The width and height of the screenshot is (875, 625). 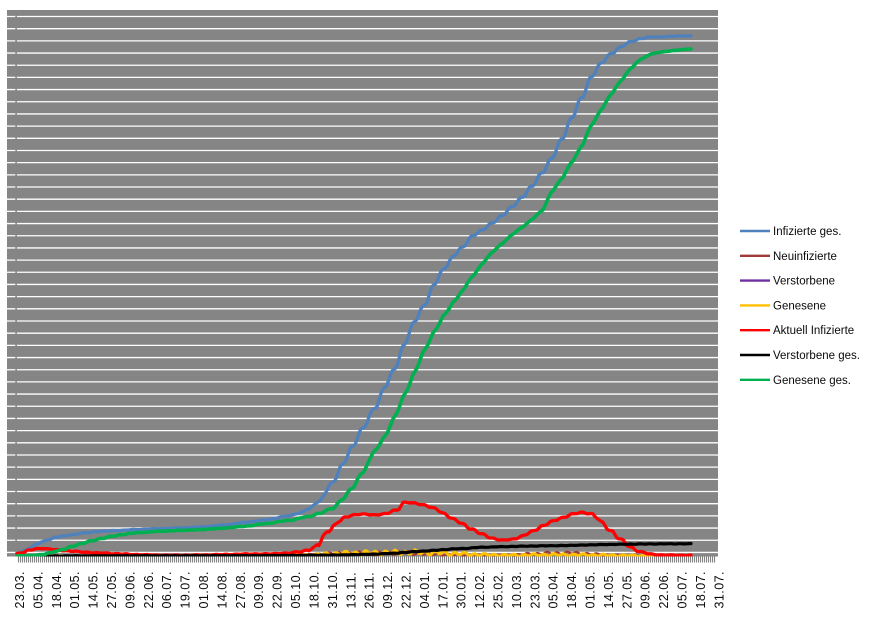 I want to click on svg-text: 09.12., so click(x=388, y=589).